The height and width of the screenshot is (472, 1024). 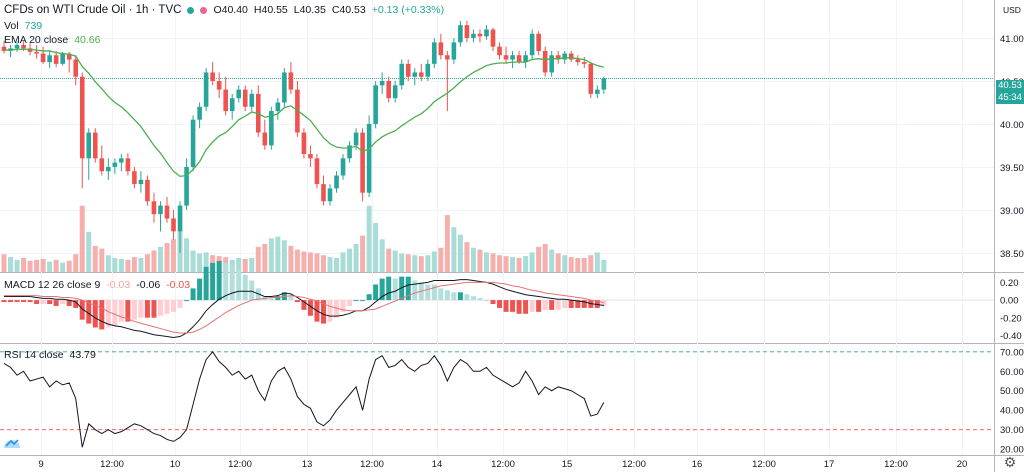 What do you see at coordinates (175, 464) in the screenshot?
I see `time-tick-label: 10` at bounding box center [175, 464].